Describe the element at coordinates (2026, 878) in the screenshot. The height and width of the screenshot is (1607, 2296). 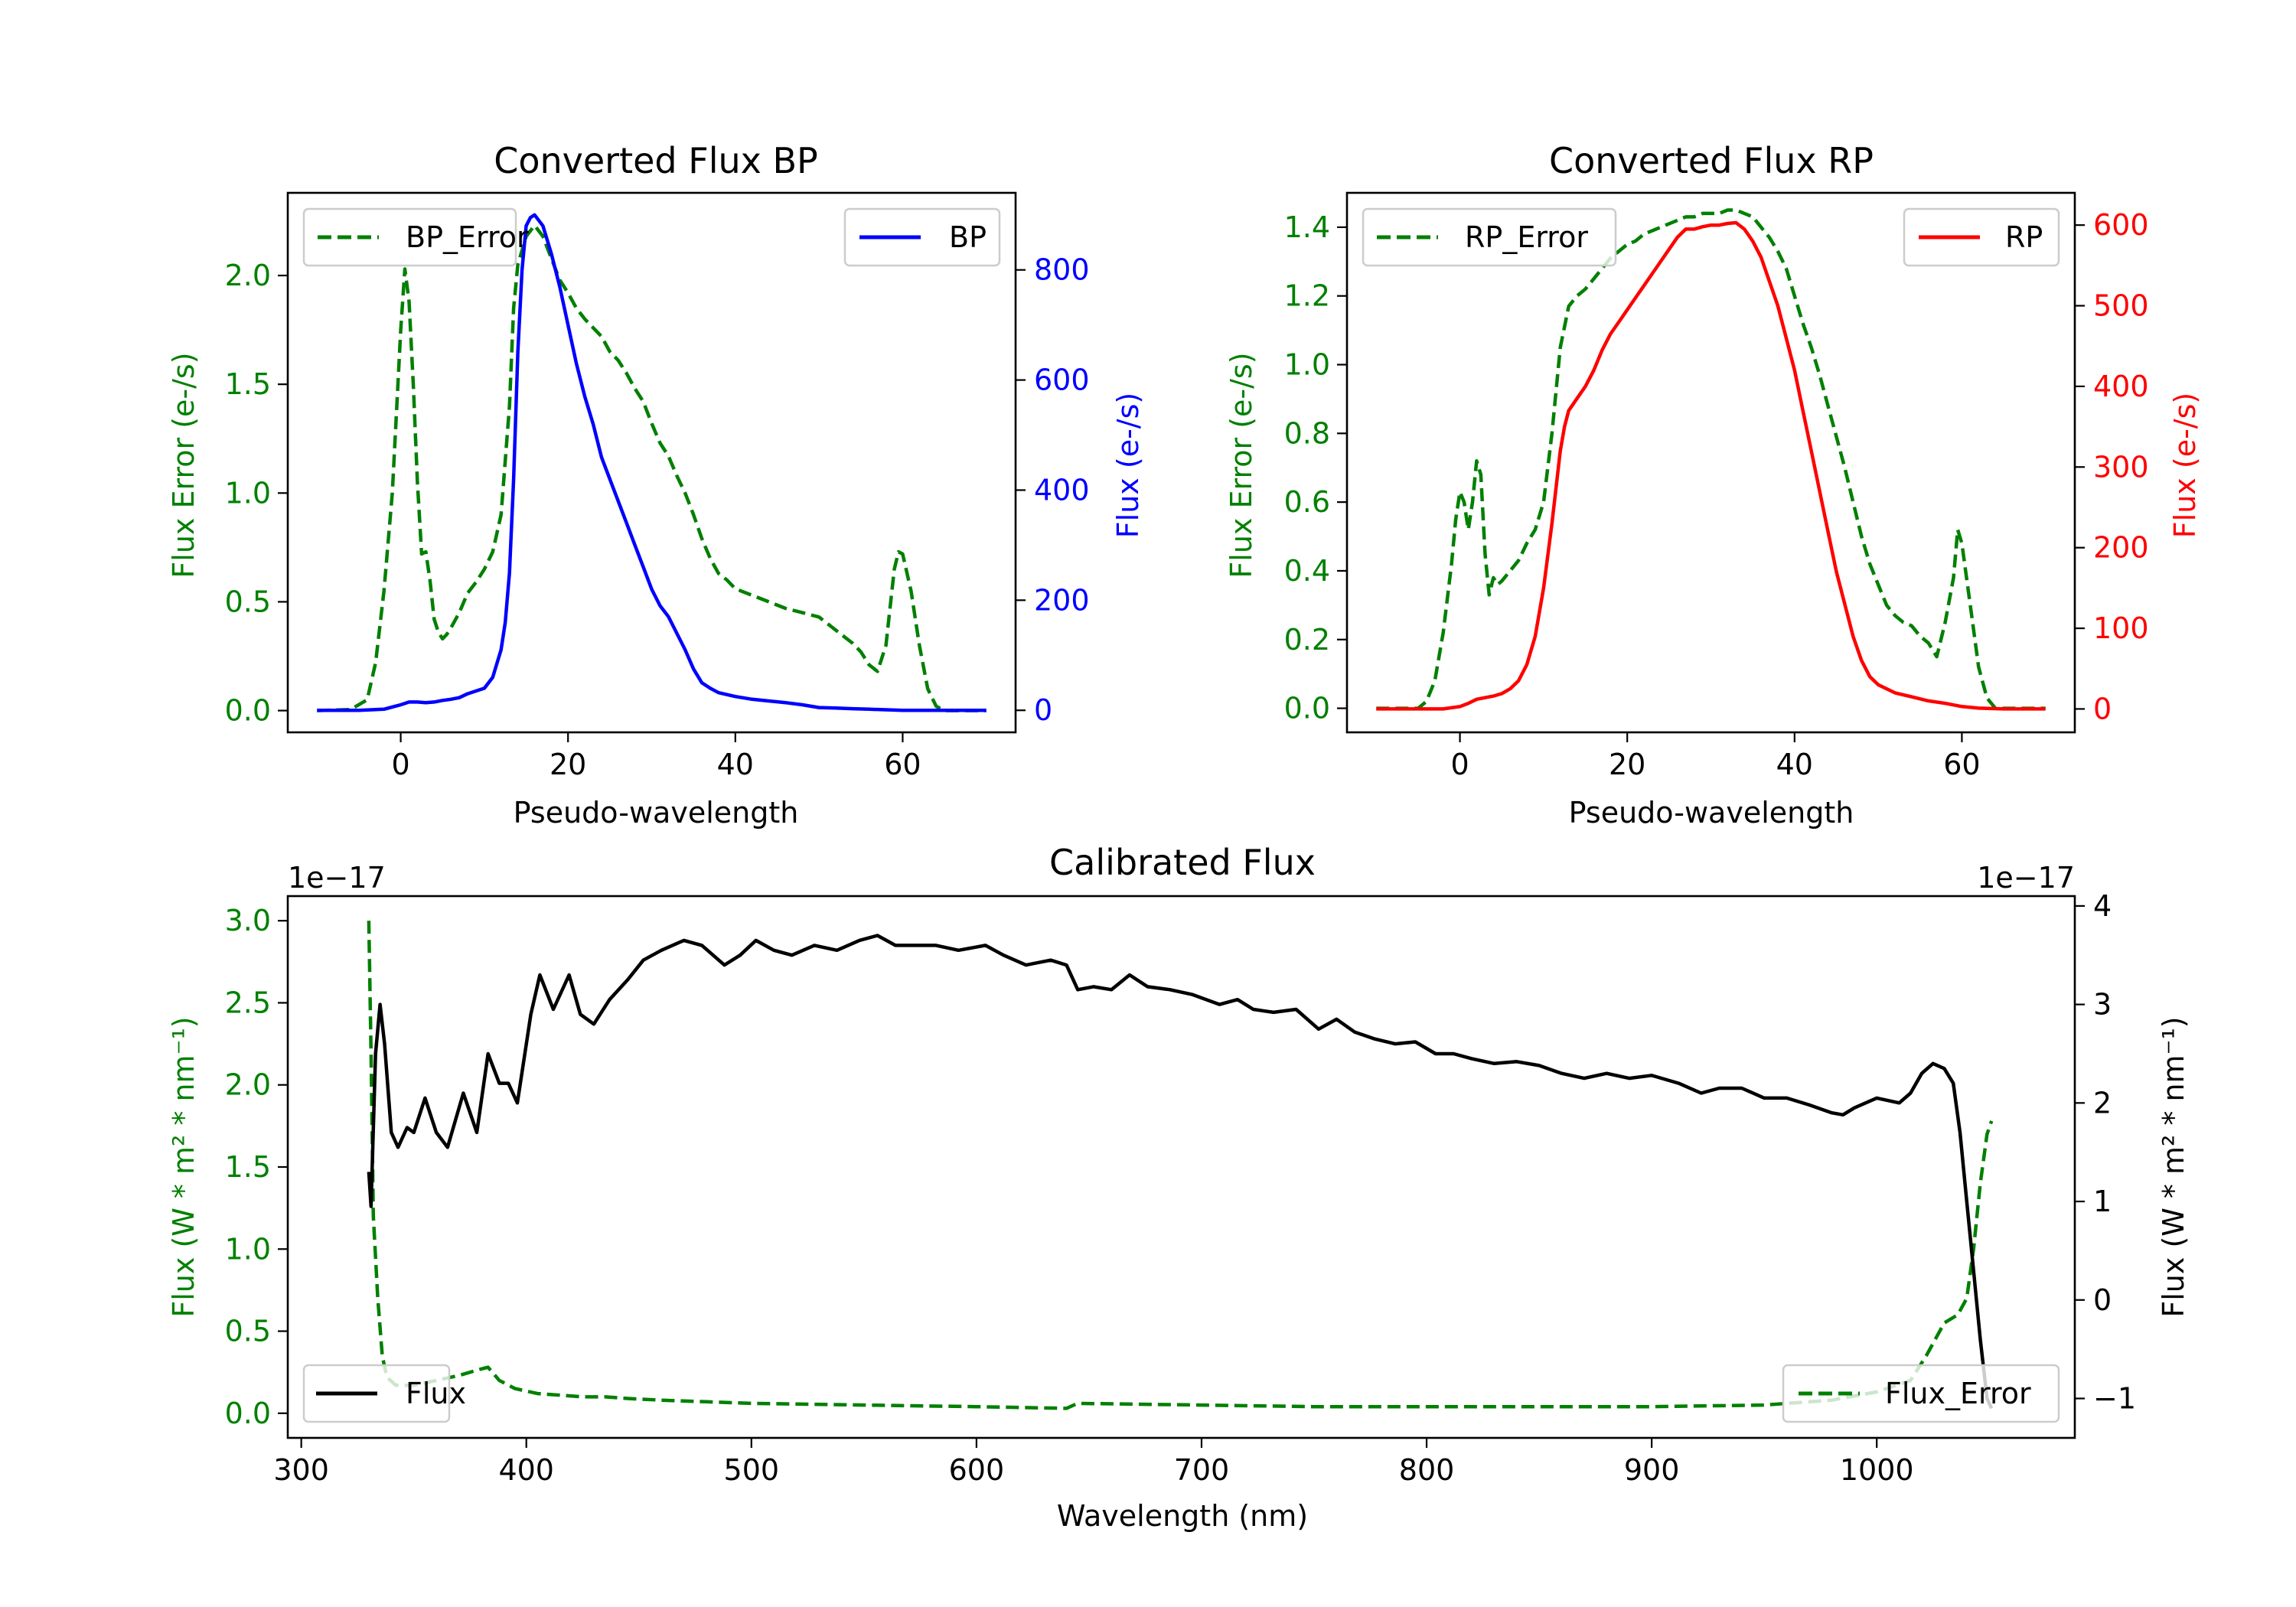
I see `cal-offset-right: 1e−17` at that location.